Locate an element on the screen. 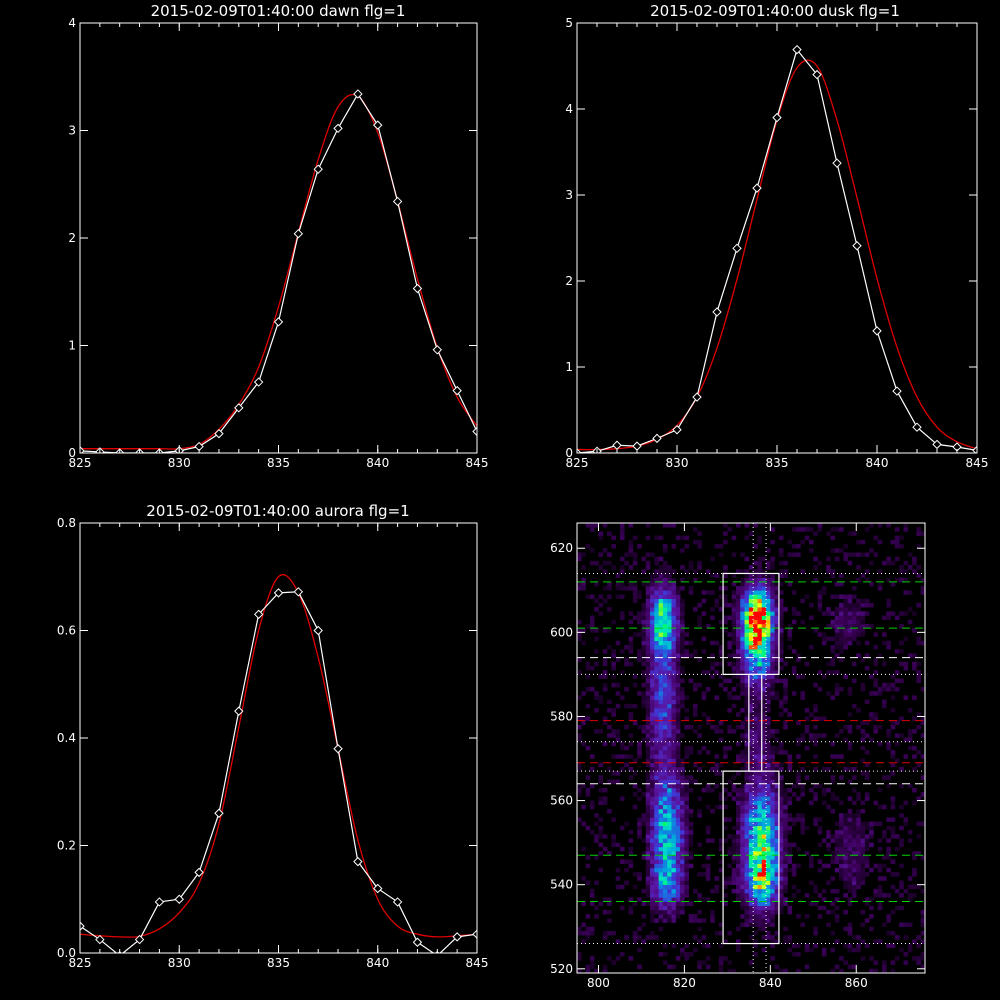 Image resolution: width=1000 pixels, height=1000 pixels. x-tick-label: 845 is located at coordinates (977, 463).